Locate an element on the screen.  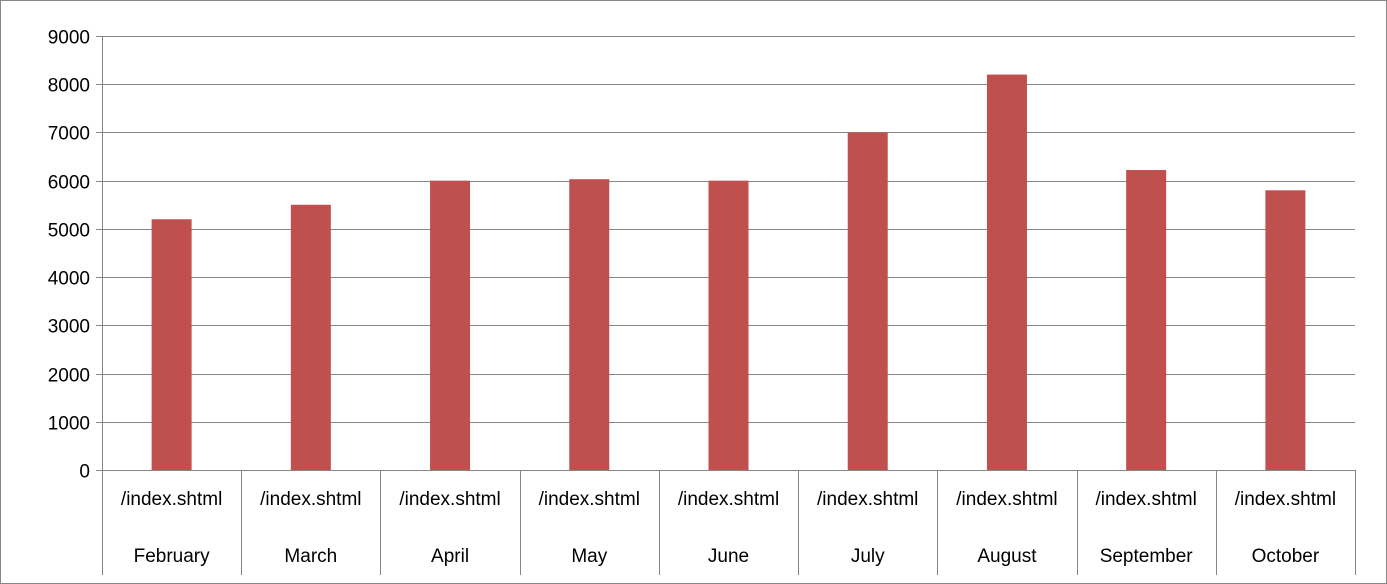
y-tick-label: 0 is located at coordinates (84, 472).